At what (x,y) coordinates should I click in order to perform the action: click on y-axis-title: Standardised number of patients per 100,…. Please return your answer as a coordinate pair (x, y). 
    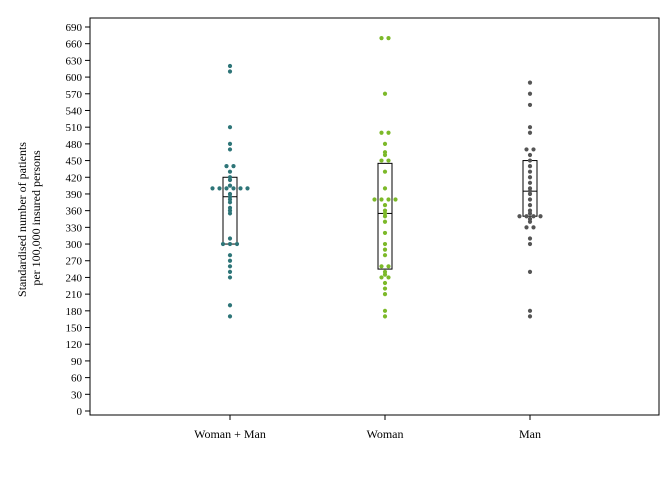
    Looking at the image, I should click on (29, 218).